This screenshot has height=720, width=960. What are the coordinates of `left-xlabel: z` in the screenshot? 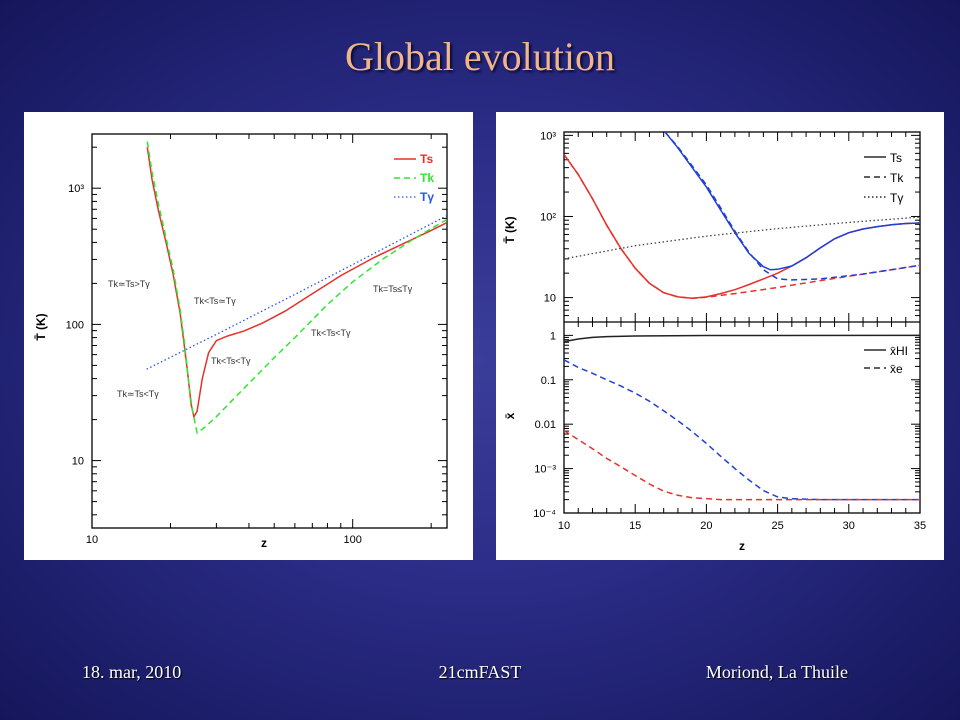 It's located at (264, 543).